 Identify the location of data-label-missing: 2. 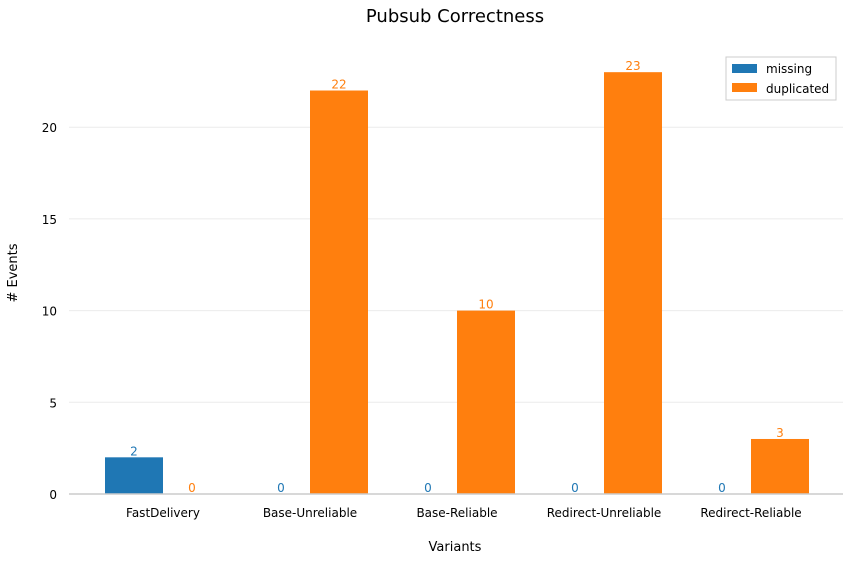
(134, 451).